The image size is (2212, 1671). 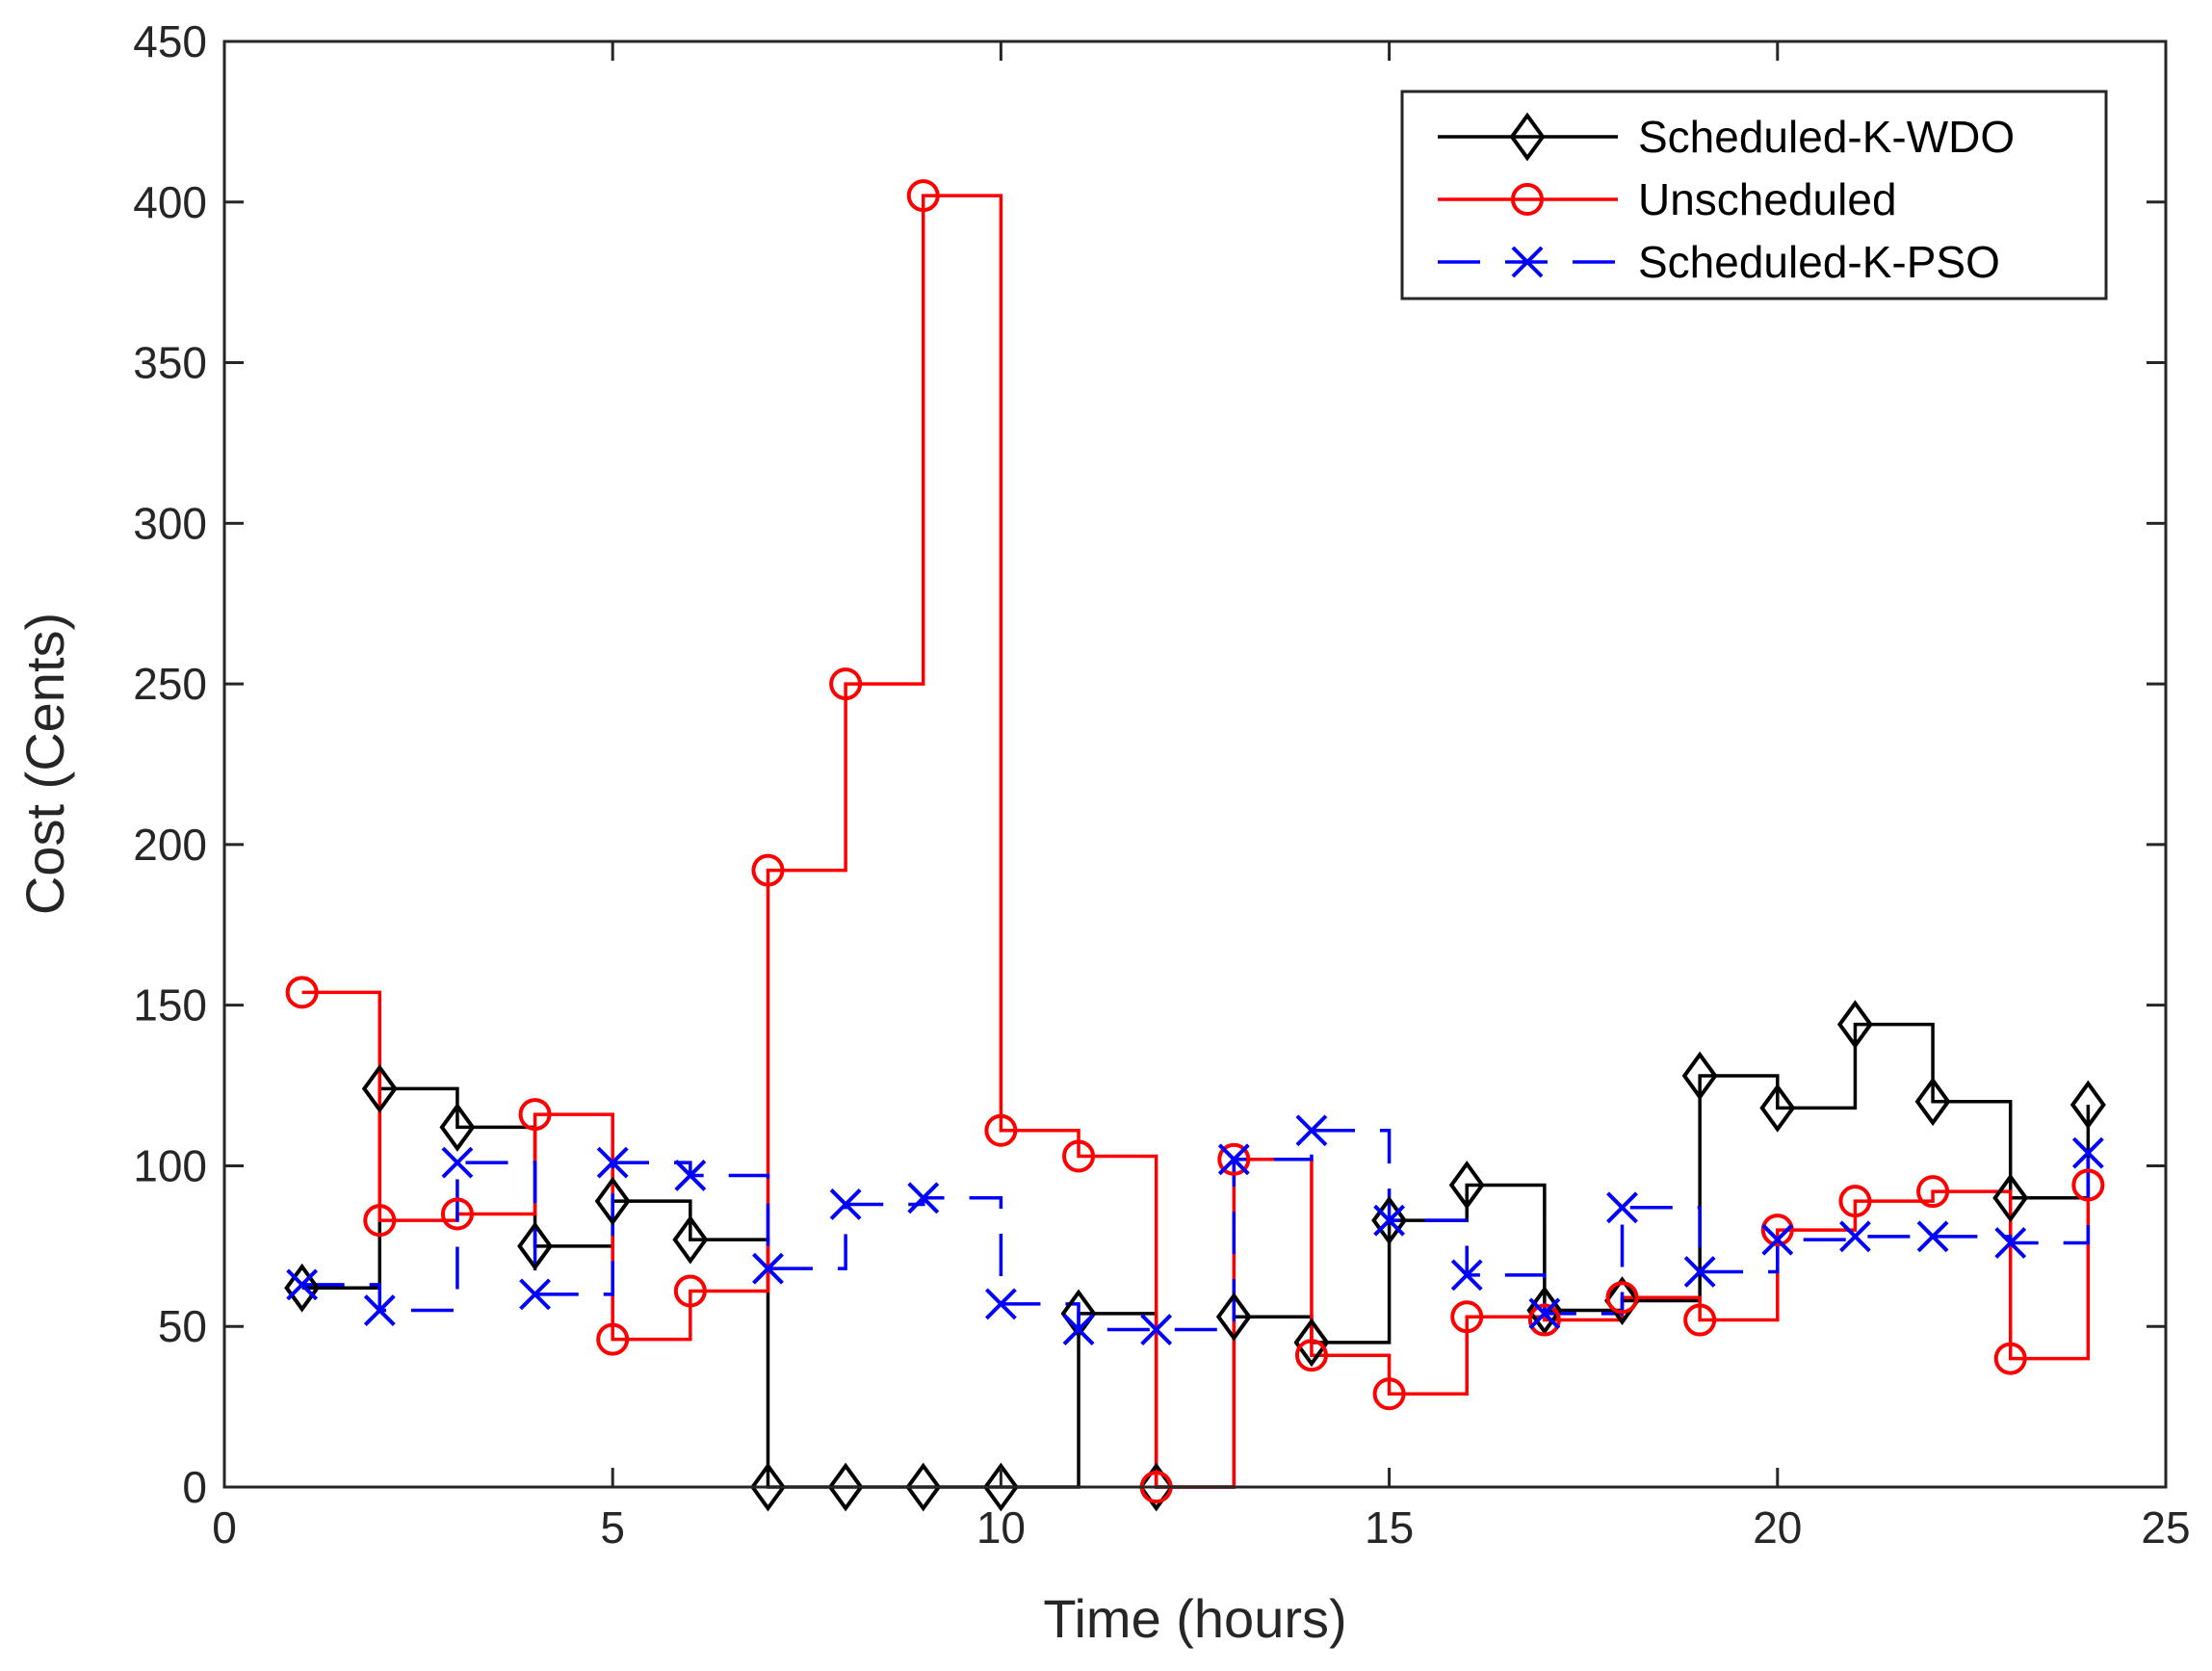 I want to click on y-tick-label: 450, so click(x=170, y=41).